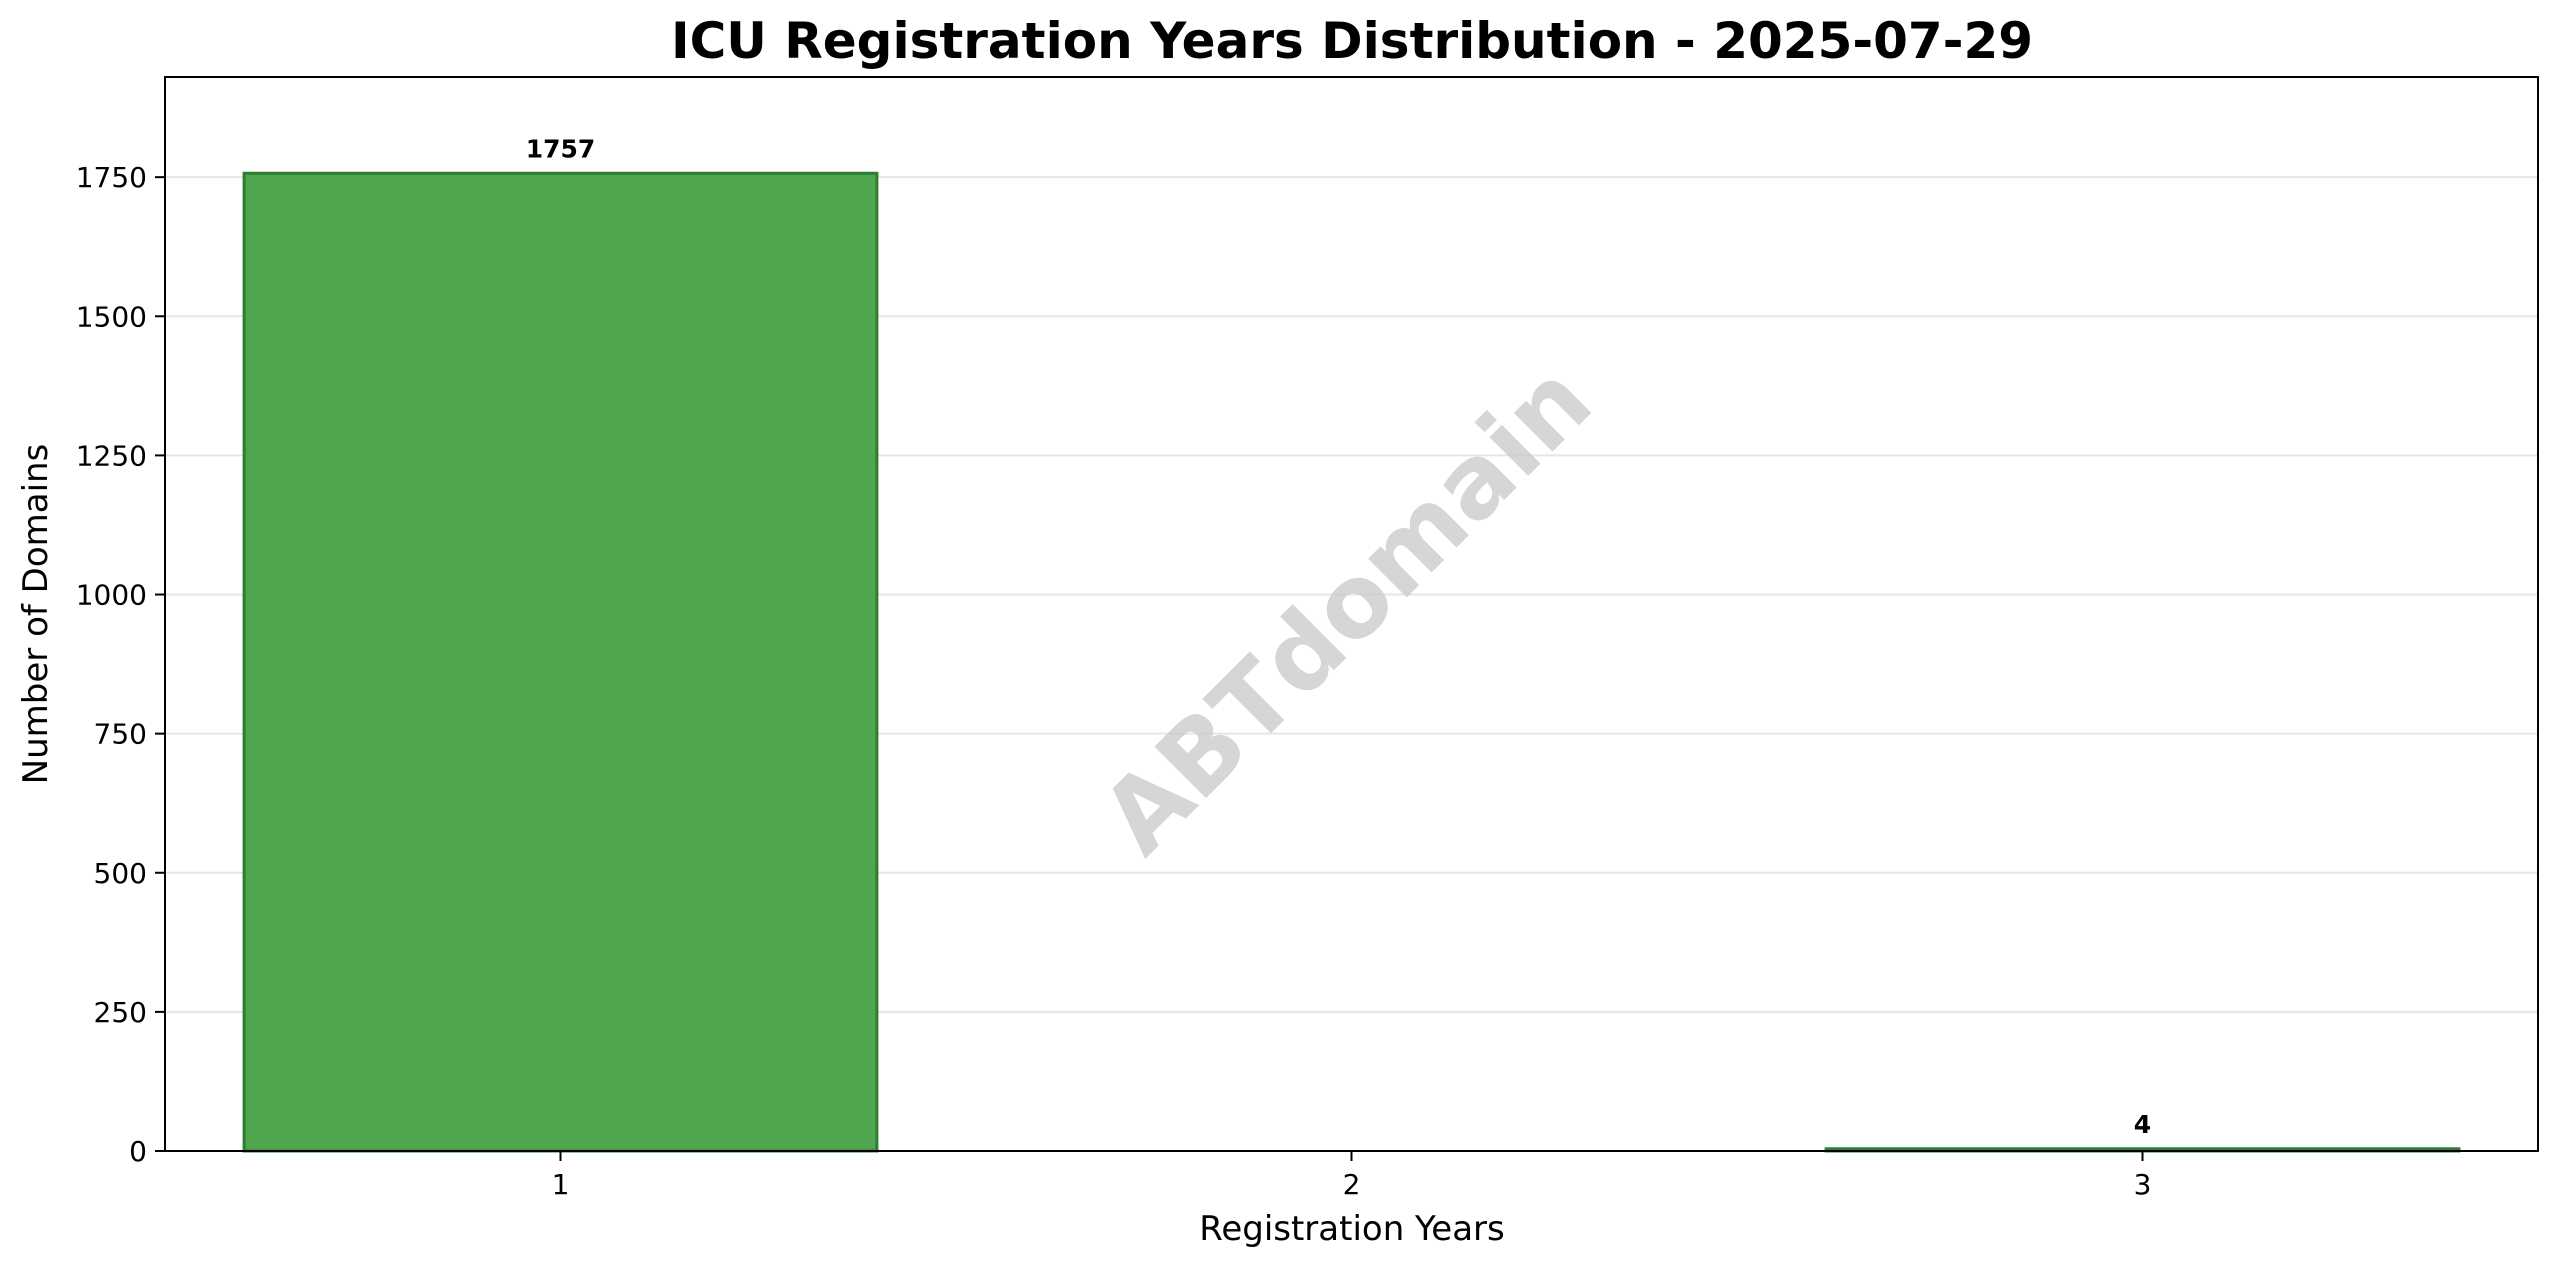  Describe the element at coordinates (138, 1151) in the screenshot. I see `y-tick-label: 0` at that location.